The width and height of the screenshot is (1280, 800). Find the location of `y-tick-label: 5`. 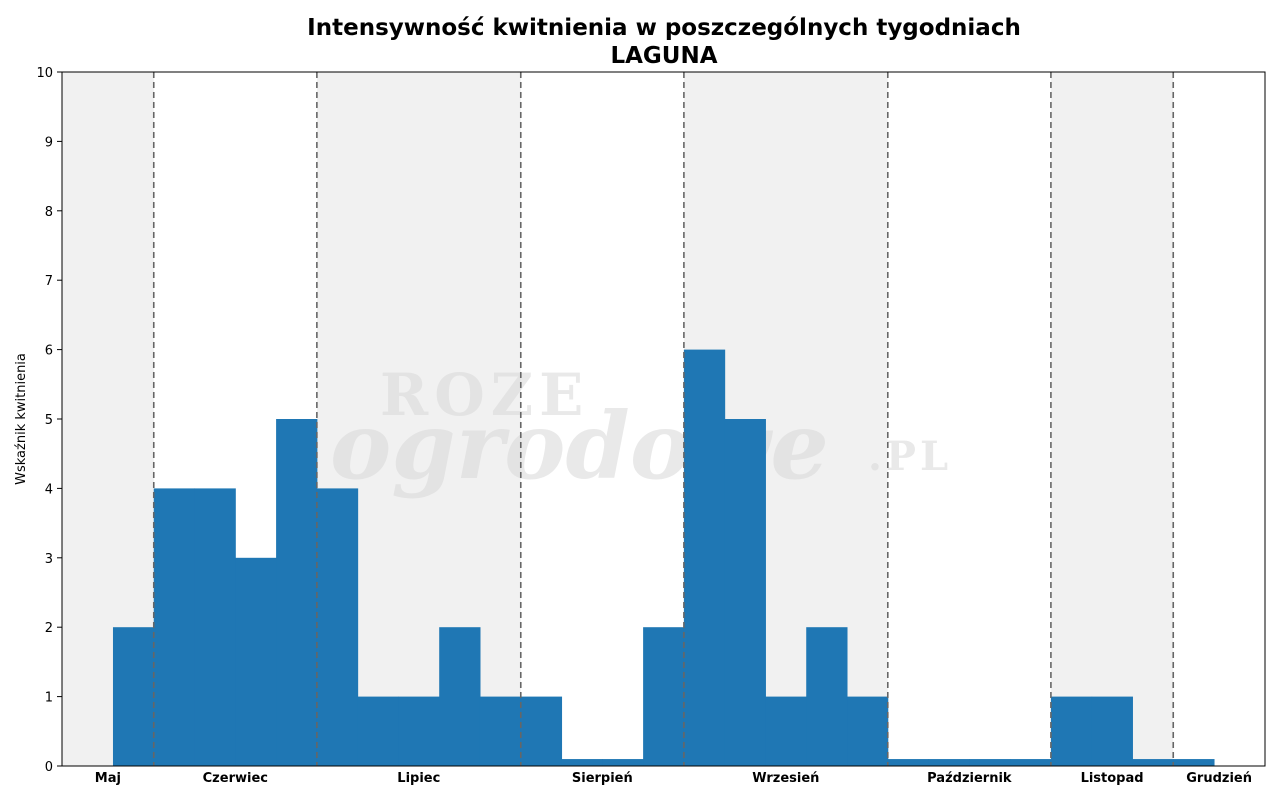

y-tick-label: 5 is located at coordinates (49, 420).